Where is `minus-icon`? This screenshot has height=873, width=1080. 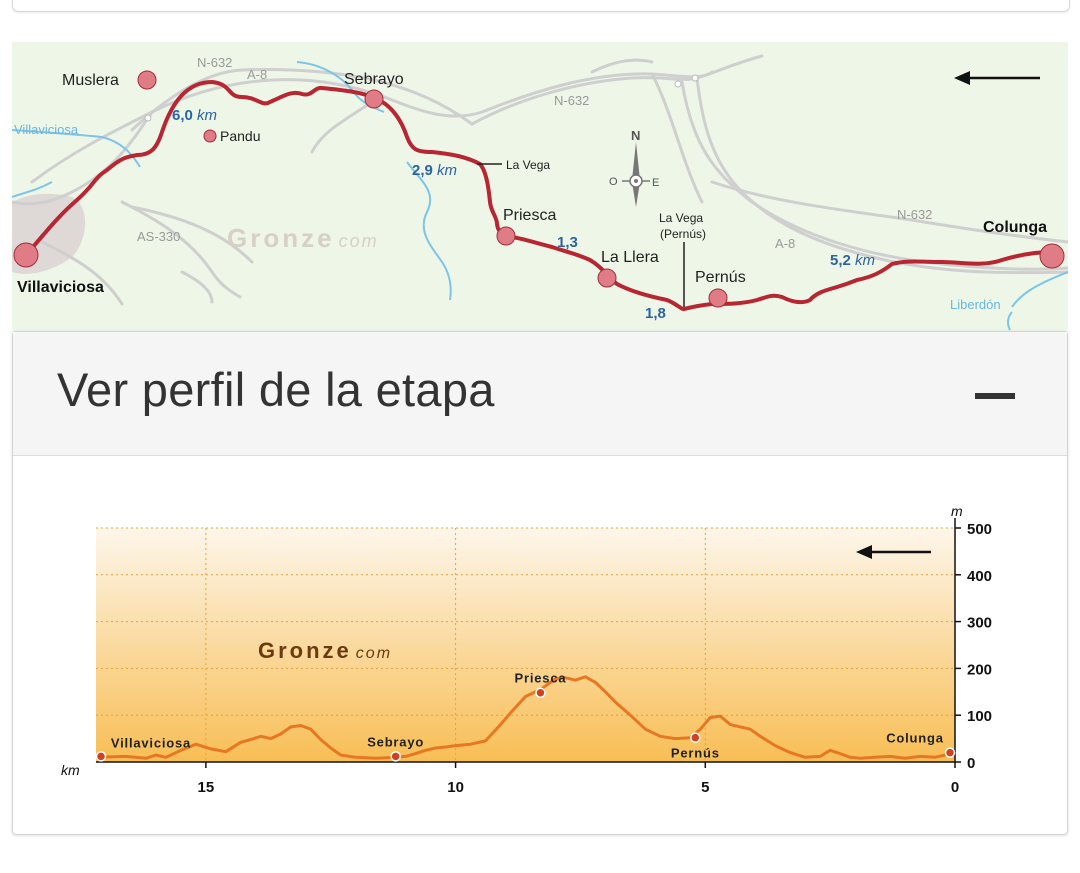 minus-icon is located at coordinates (995, 396).